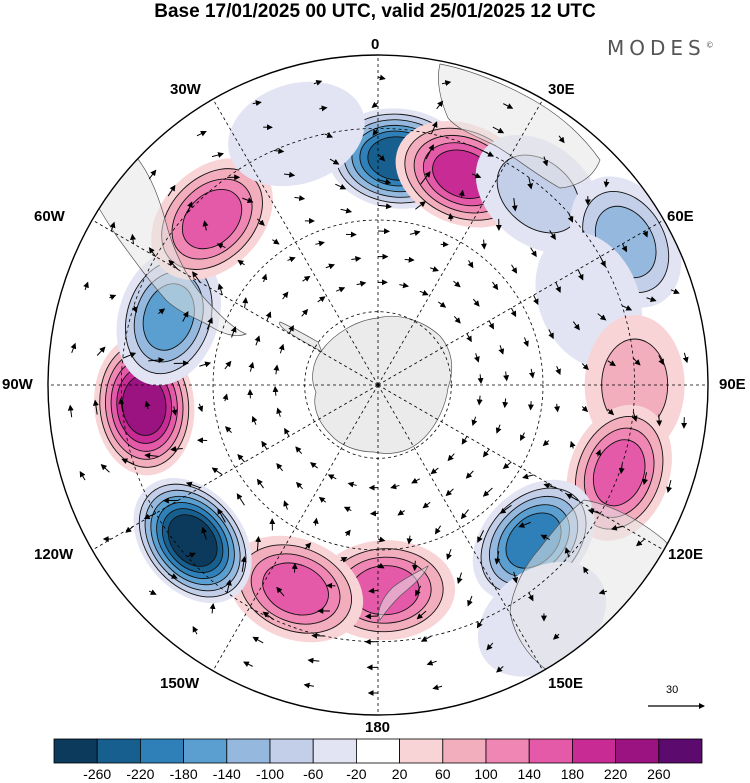  Describe the element at coordinates (54, 554) in the screenshot. I see `lon-label-120w: 120W` at that location.